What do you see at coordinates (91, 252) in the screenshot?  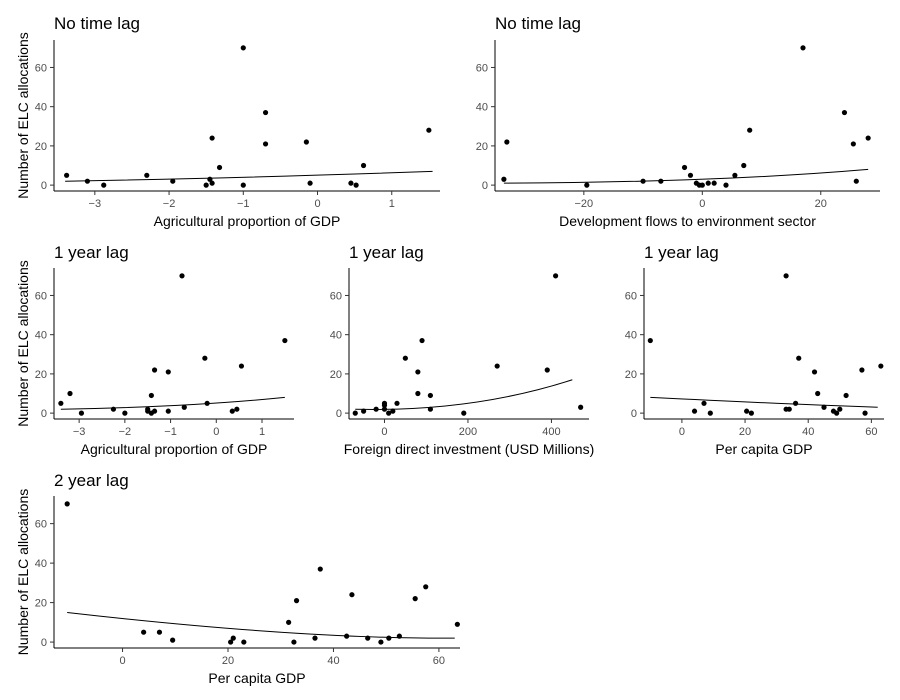 I see `panel-title: 1 year lag` at bounding box center [91, 252].